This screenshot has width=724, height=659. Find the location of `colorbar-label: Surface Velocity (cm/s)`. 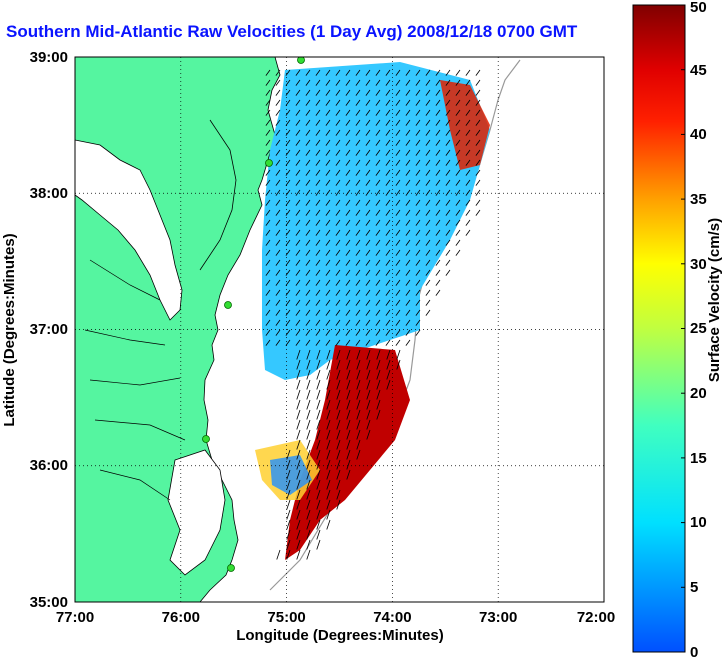

colorbar-label: Surface Velocity (cm/s) is located at coordinates (714, 300).